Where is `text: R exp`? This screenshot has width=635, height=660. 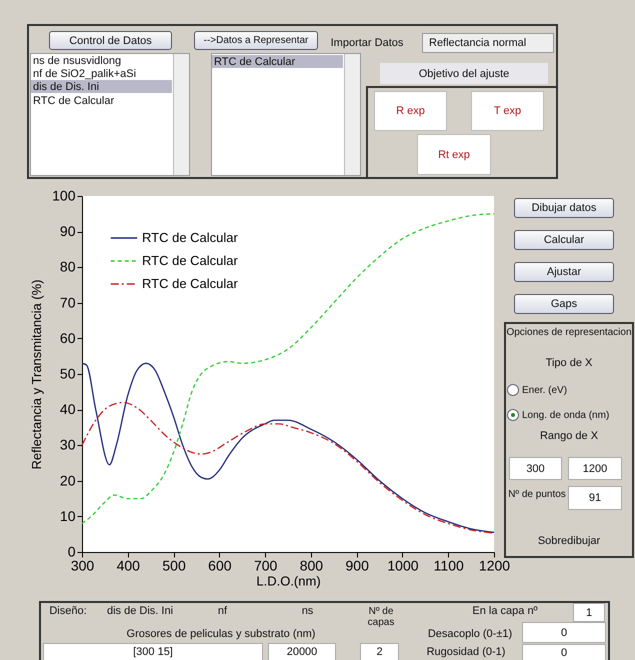 text: R exp is located at coordinates (410, 111).